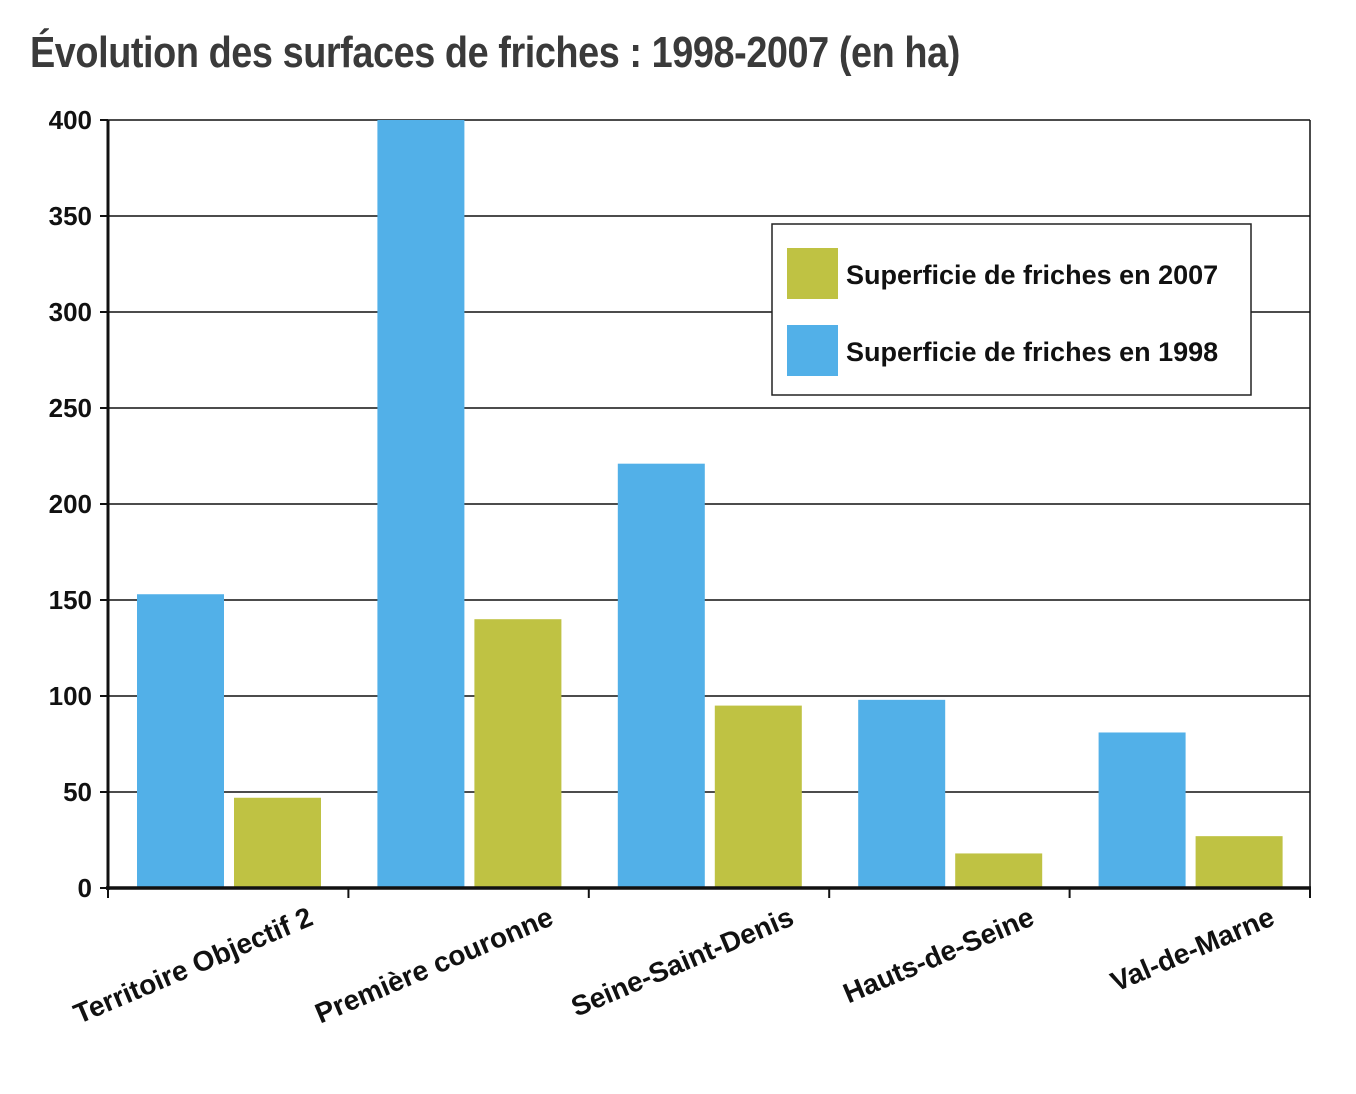 This screenshot has width=1356, height=1094. What do you see at coordinates (682, 962) in the screenshot?
I see `x-category-label-2: Seine-Saint-Denis` at bounding box center [682, 962].